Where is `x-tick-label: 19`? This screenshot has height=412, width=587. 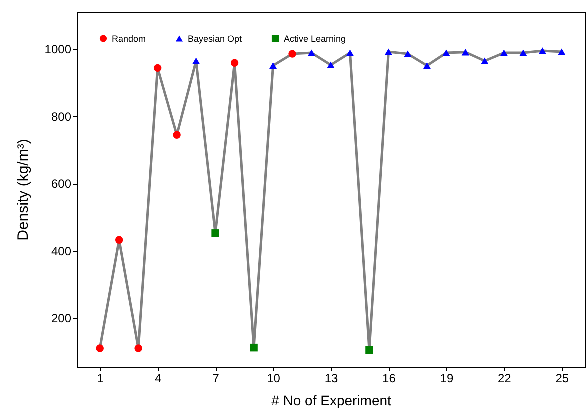 x-tick-label: 19 is located at coordinates (447, 379).